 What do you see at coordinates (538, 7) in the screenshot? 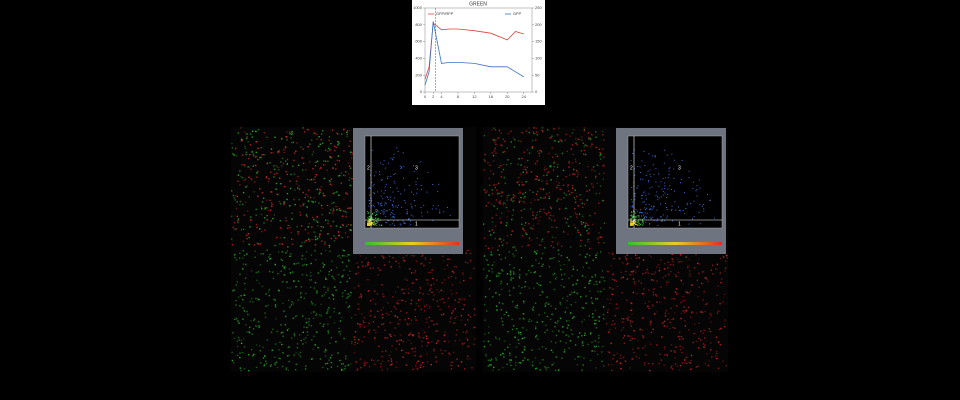
I see `y2-tick-label: 250` at bounding box center [538, 7].